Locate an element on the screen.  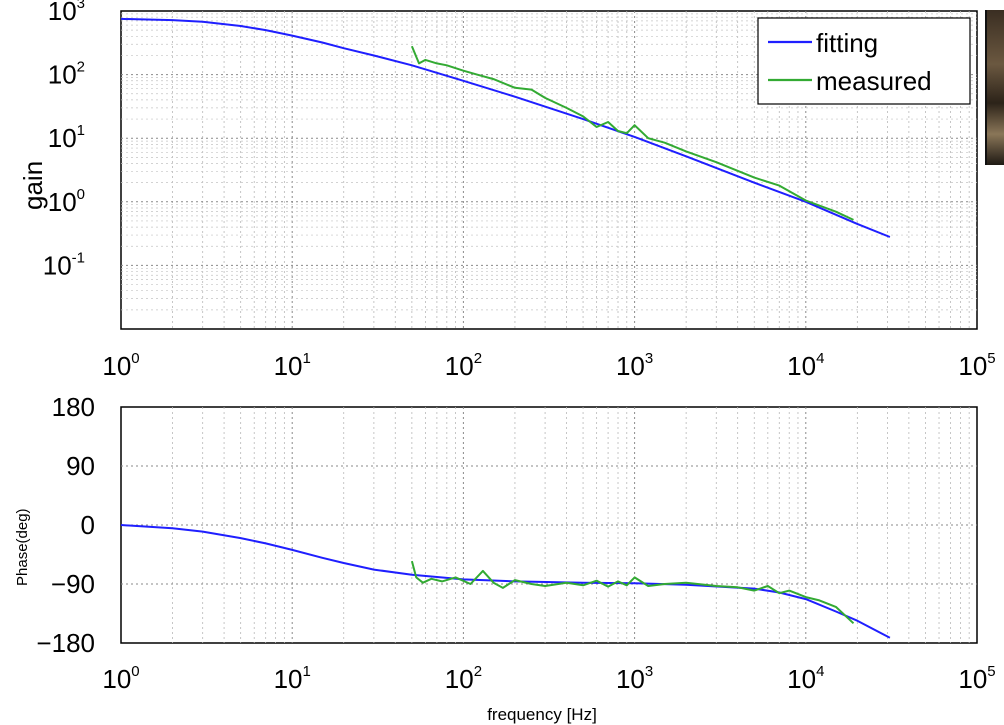
y-tick-label: 180 is located at coordinates (73, 407).